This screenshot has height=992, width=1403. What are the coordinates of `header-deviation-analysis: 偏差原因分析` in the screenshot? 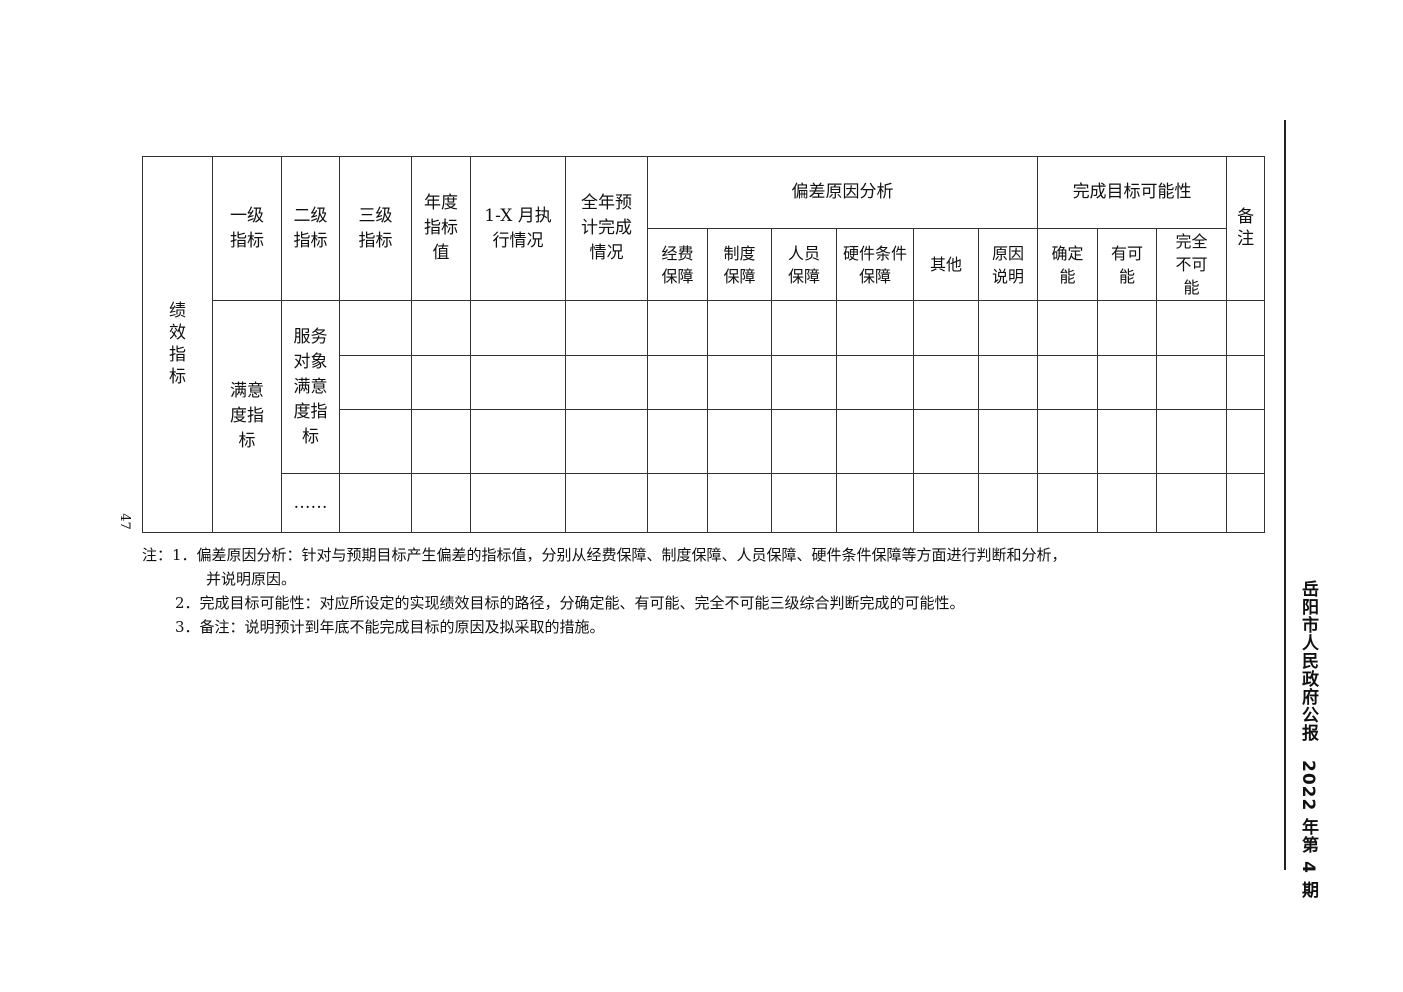 It's located at (842, 192).